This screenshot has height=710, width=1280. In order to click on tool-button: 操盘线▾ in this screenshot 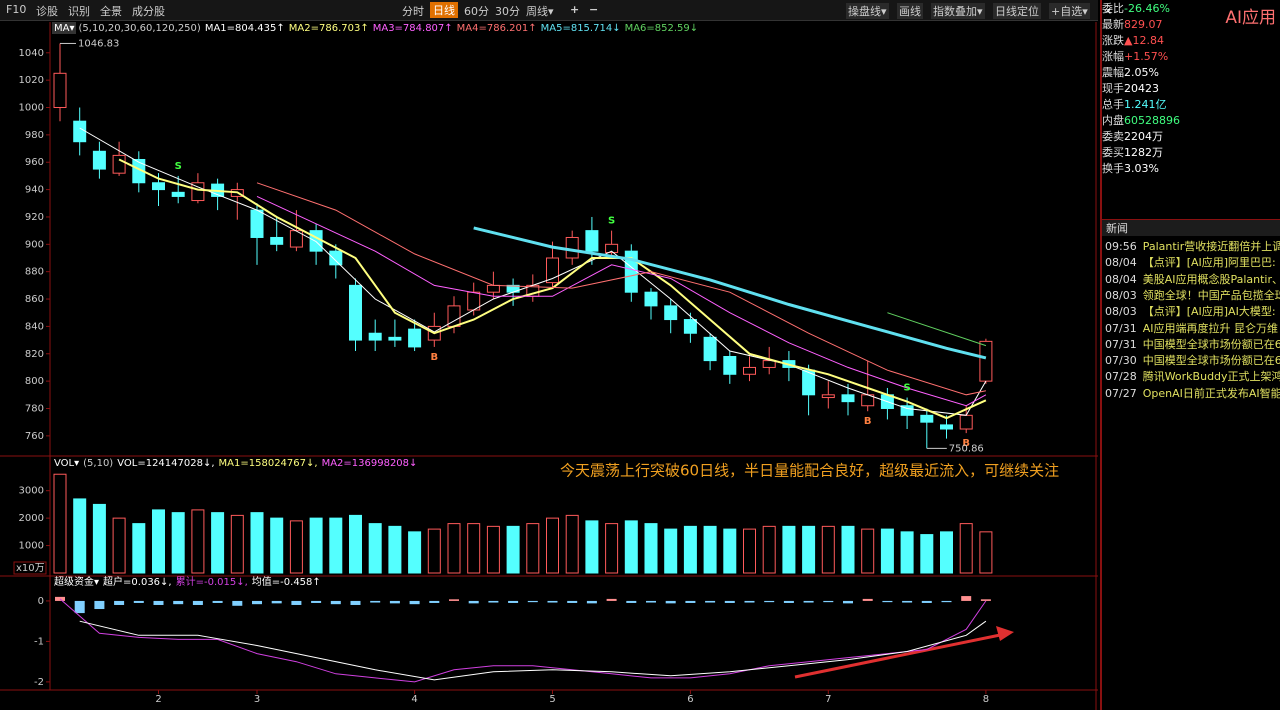, I will do `click(867, 11)`.